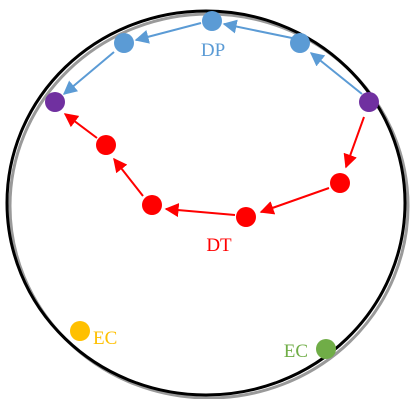 Image resolution: width=411 pixels, height=399 pixels. Describe the element at coordinates (296, 351) in the screenshot. I see `ec-label-right: EC` at that location.